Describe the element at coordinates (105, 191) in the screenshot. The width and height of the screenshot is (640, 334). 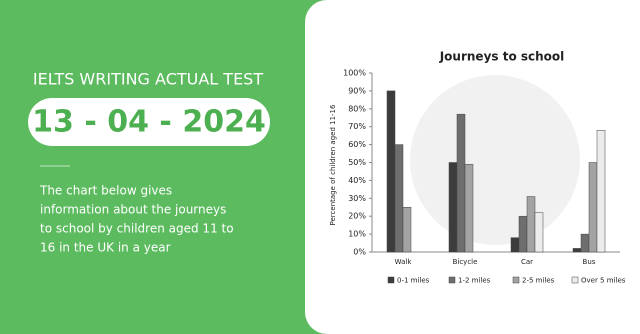
I see `description-line: The chart below gives` at that location.